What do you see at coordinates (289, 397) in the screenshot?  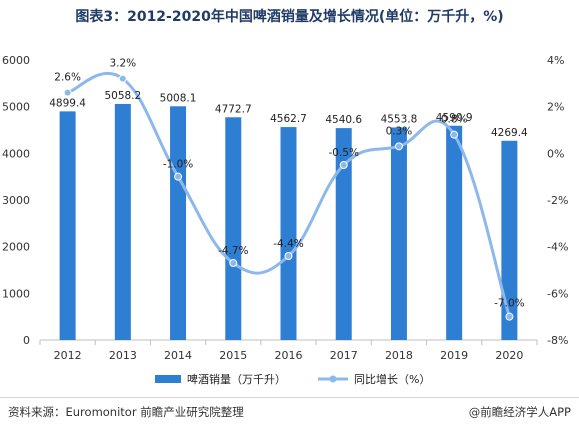 I see `footer-divider` at bounding box center [289, 397].